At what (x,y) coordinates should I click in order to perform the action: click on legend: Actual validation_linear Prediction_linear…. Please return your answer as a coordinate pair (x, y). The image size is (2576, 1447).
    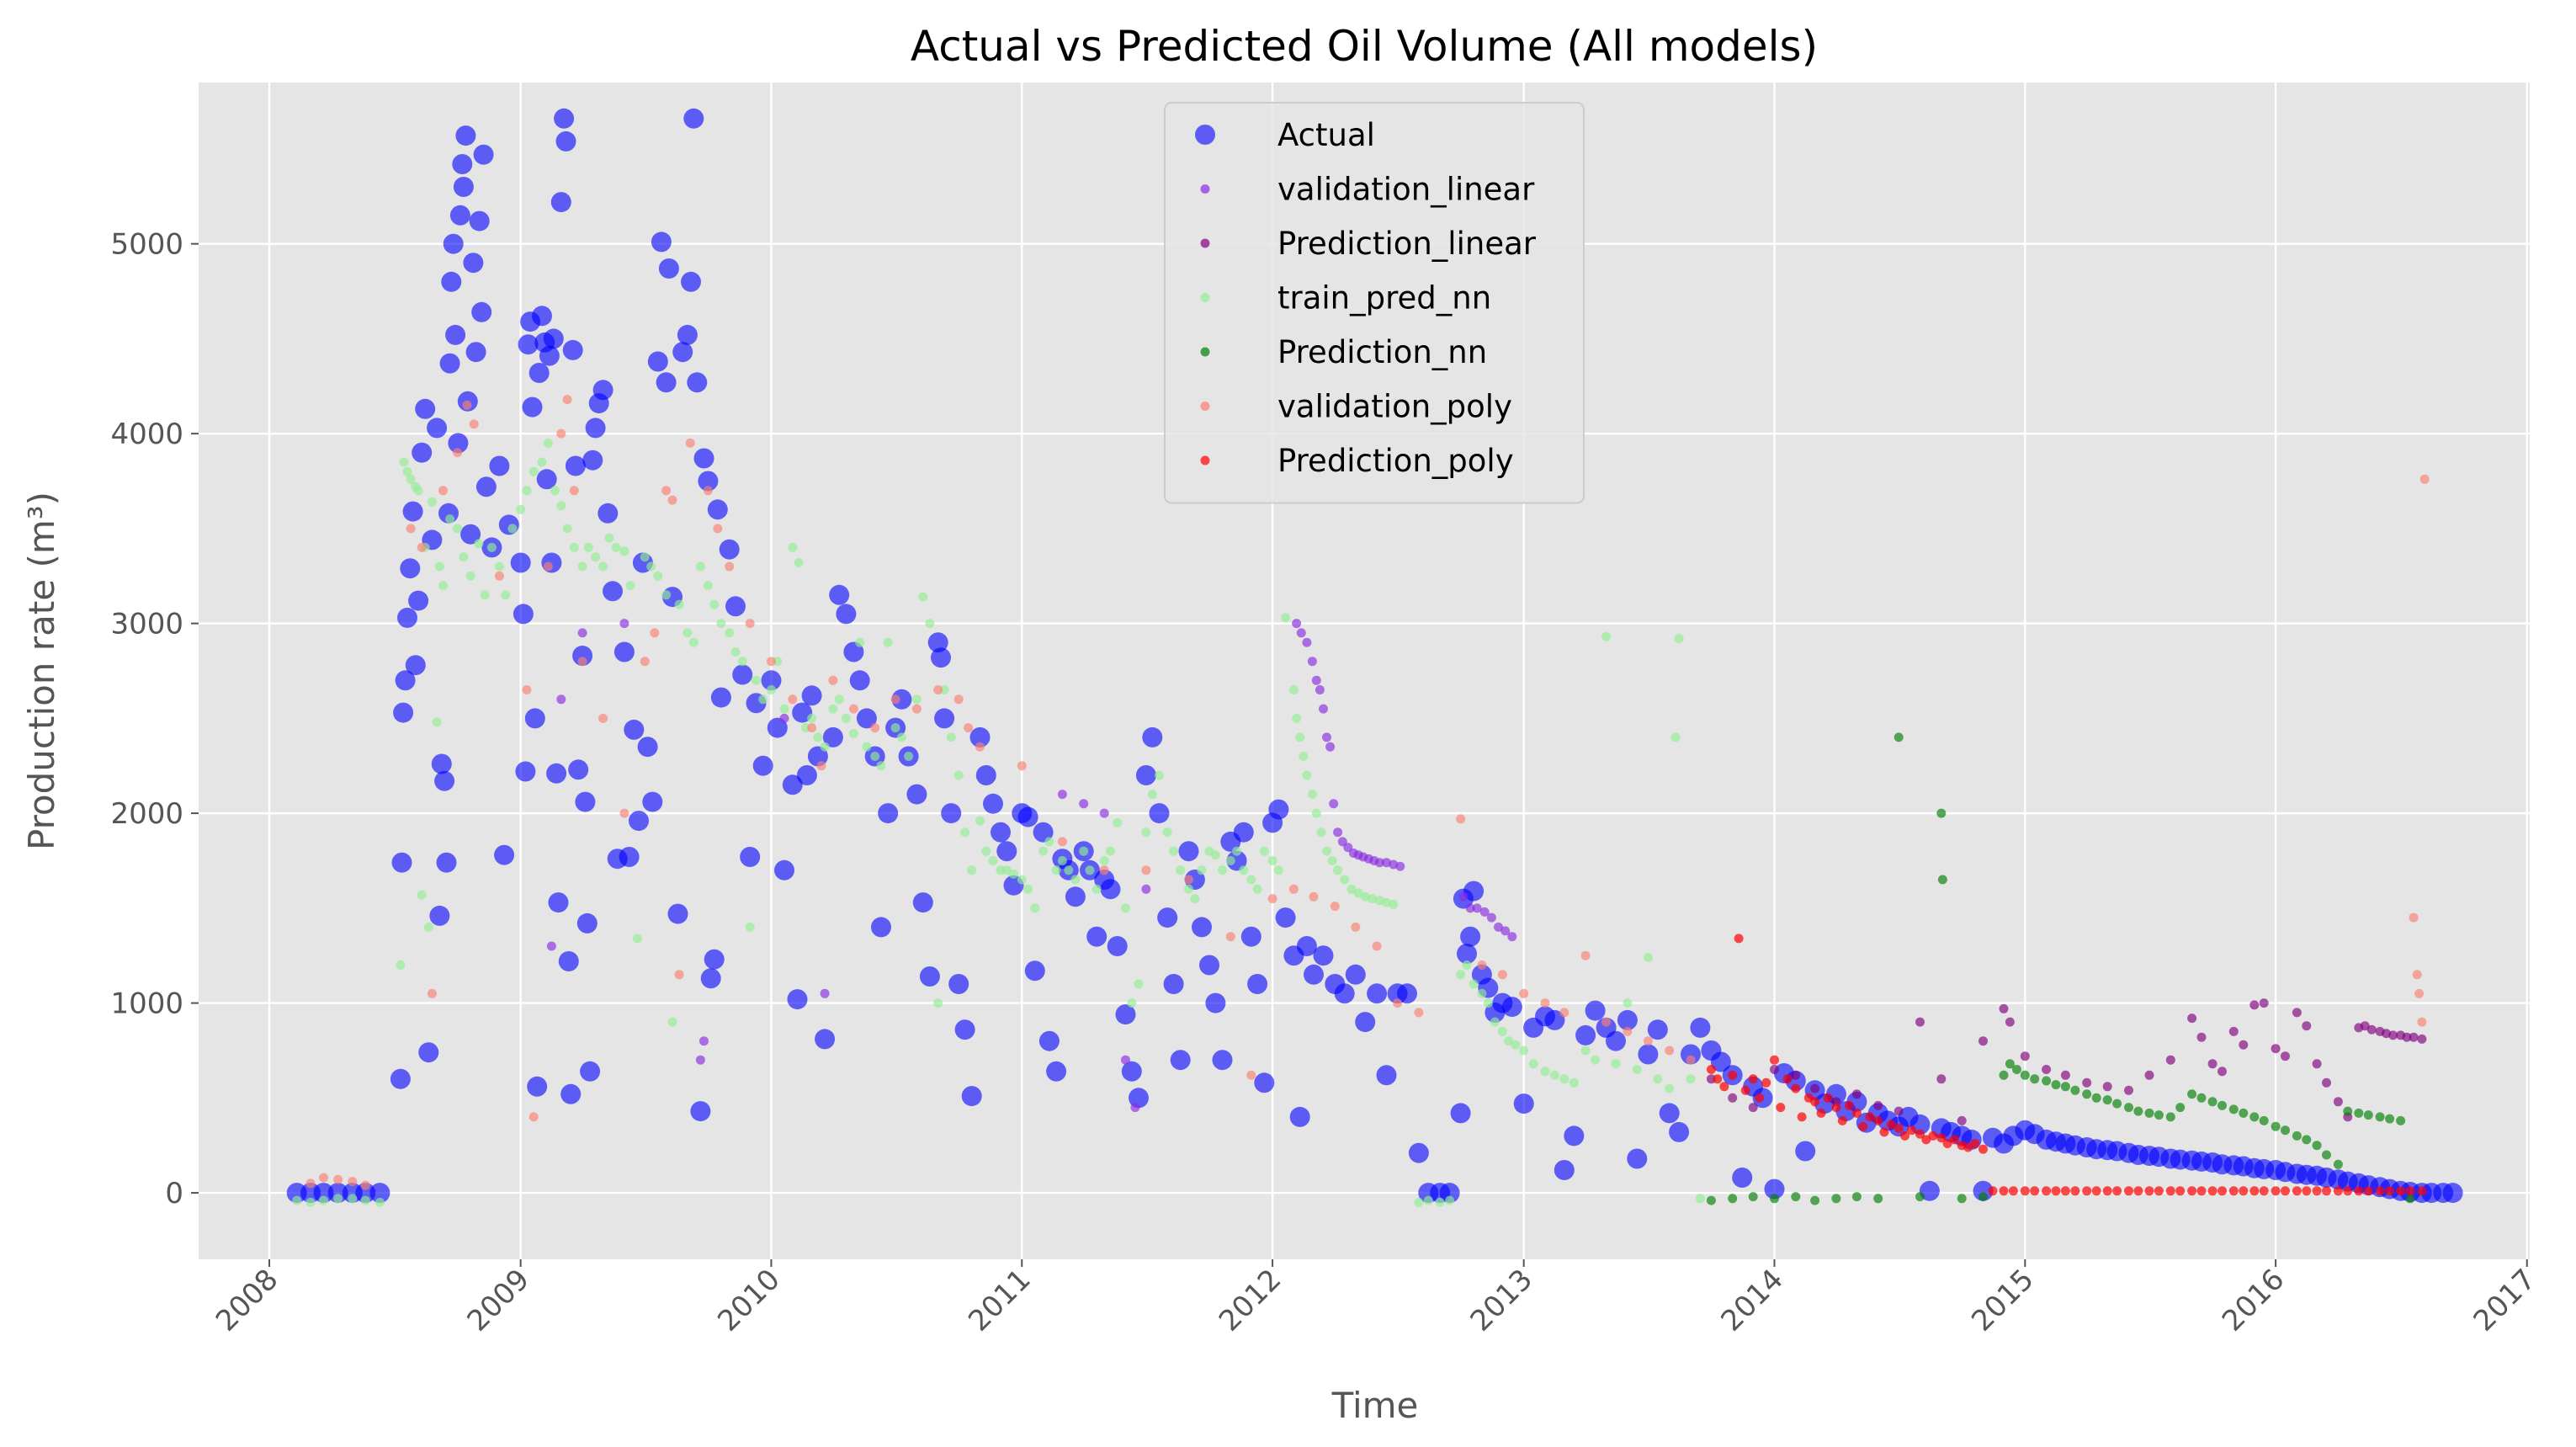
    Looking at the image, I should click on (1374, 303).